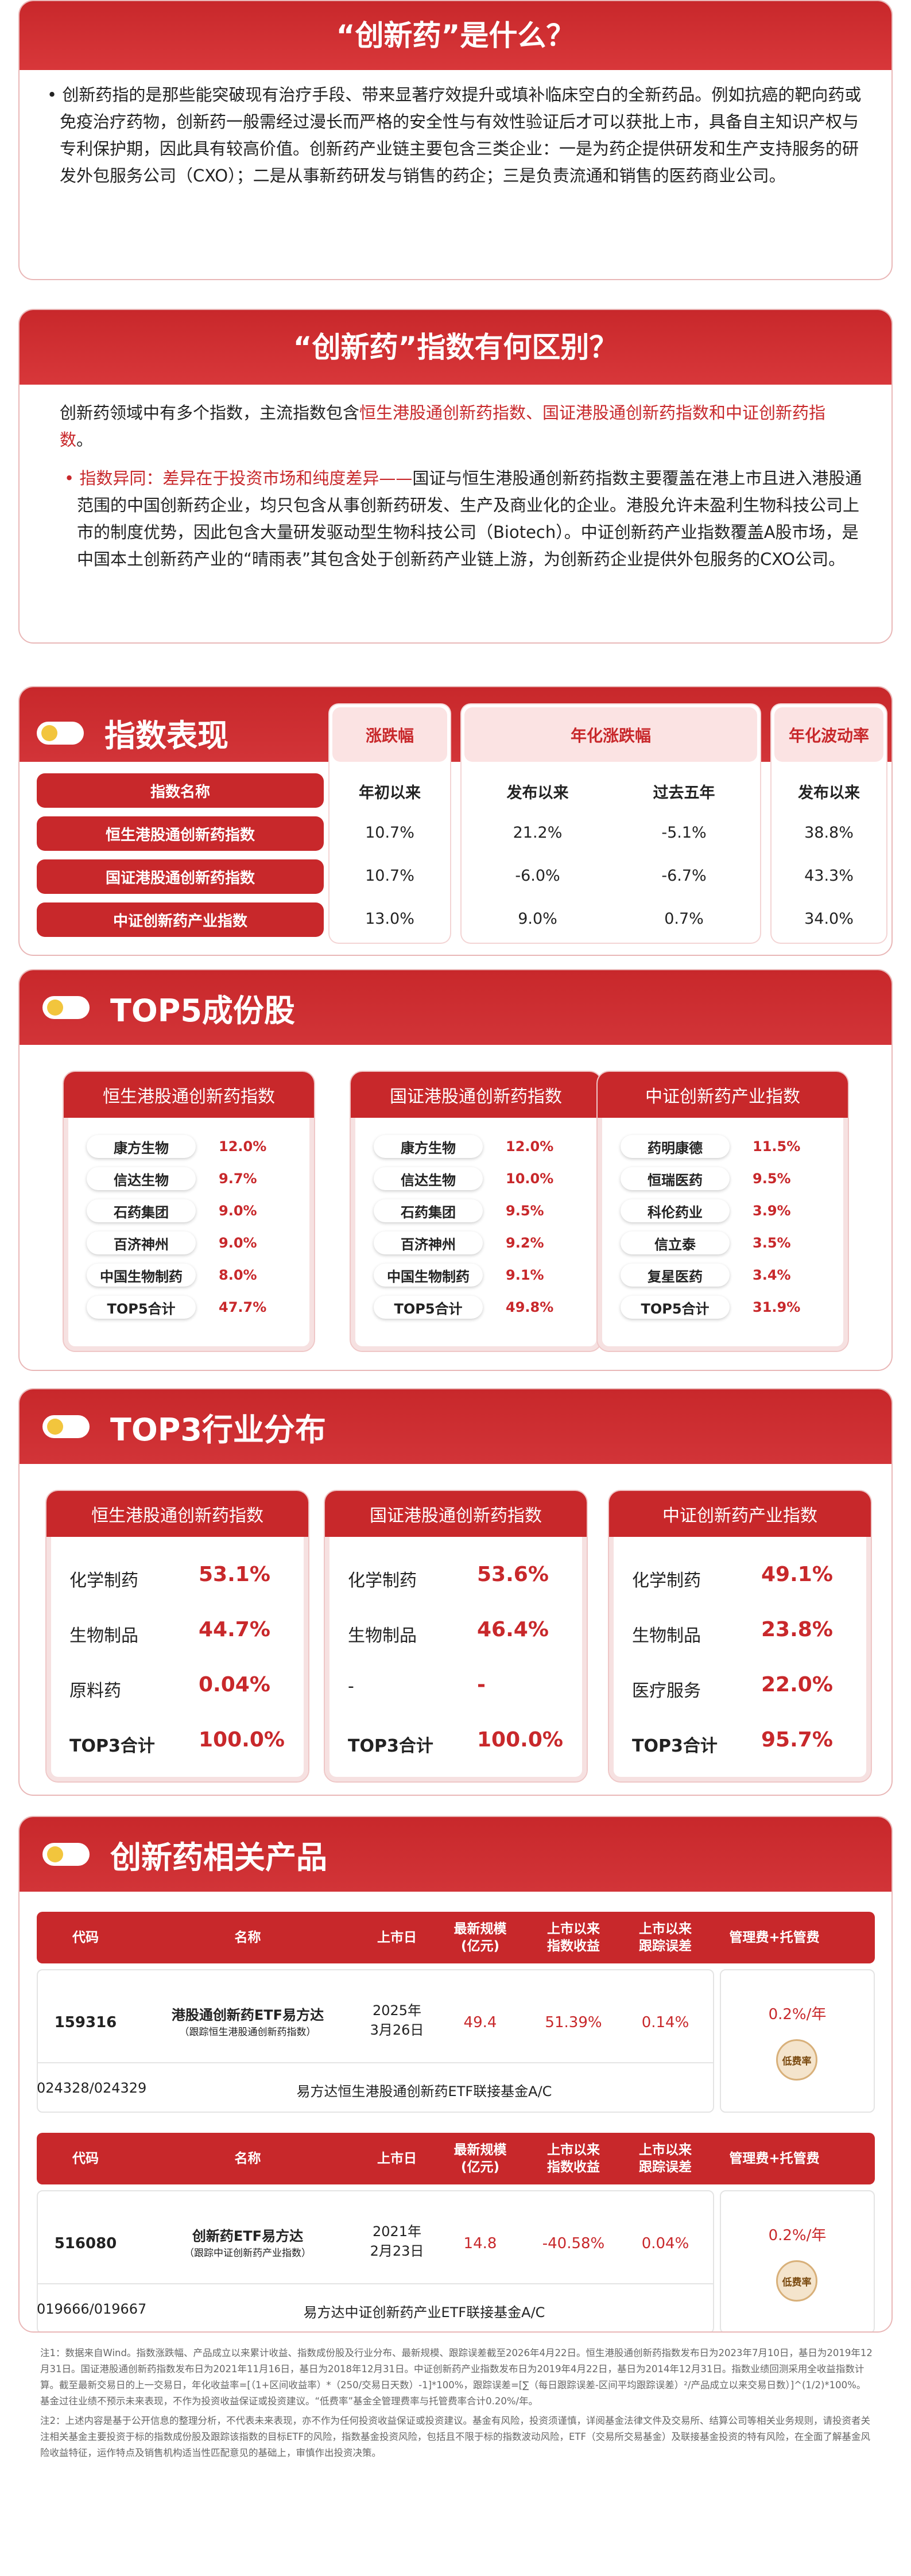 The width and height of the screenshot is (911, 2576). What do you see at coordinates (537, 793) in the screenshot?
I see `sub-head-since: 发布以来` at bounding box center [537, 793].